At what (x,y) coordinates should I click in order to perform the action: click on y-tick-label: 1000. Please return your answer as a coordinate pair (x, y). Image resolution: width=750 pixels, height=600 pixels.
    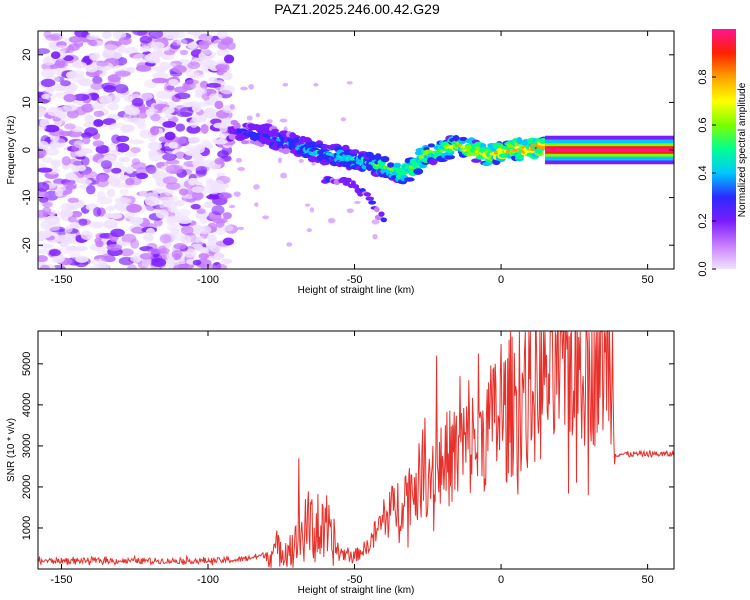
    Looking at the image, I should click on (27, 528).